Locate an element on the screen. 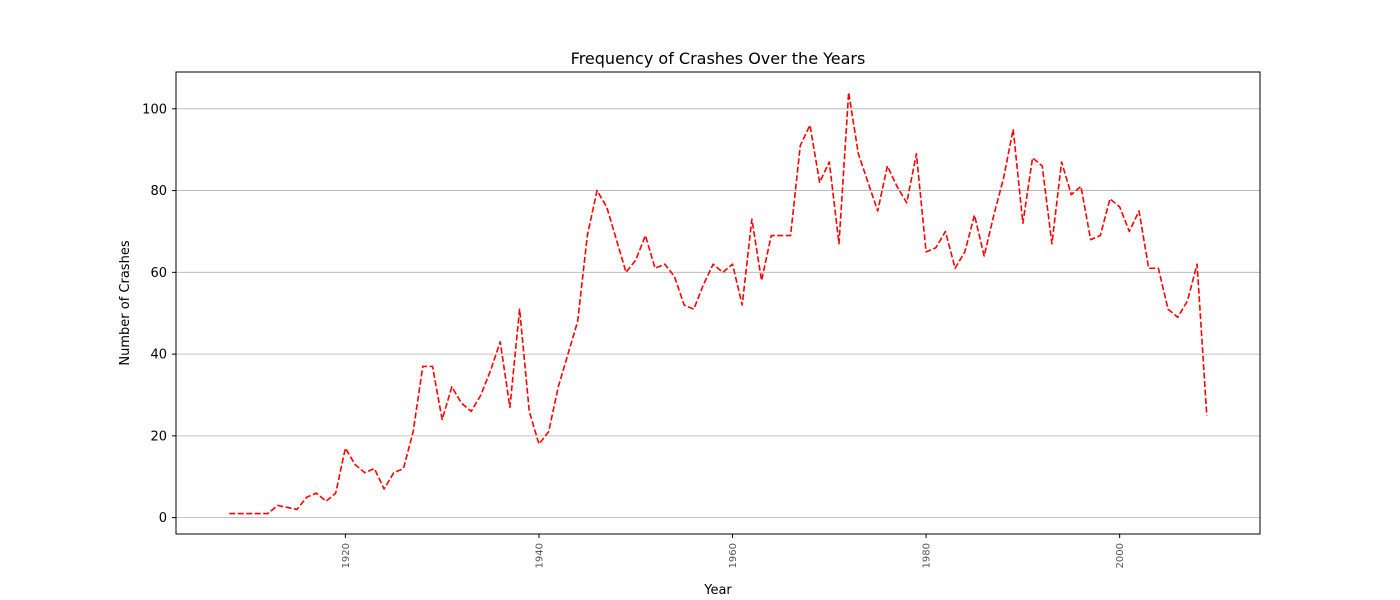 The width and height of the screenshot is (1400, 600). xtick-label-1940: 1940 is located at coordinates (539, 555).